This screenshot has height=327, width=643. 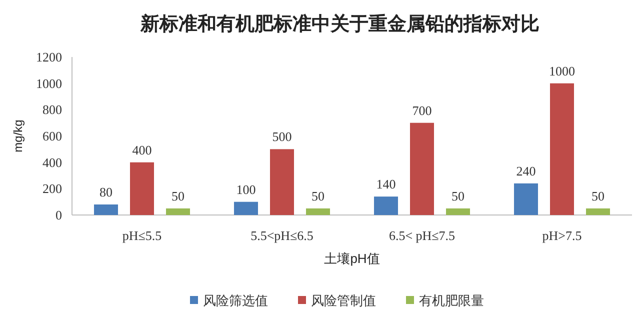 I want to click on y-tick-label: 200, so click(x=52, y=188).